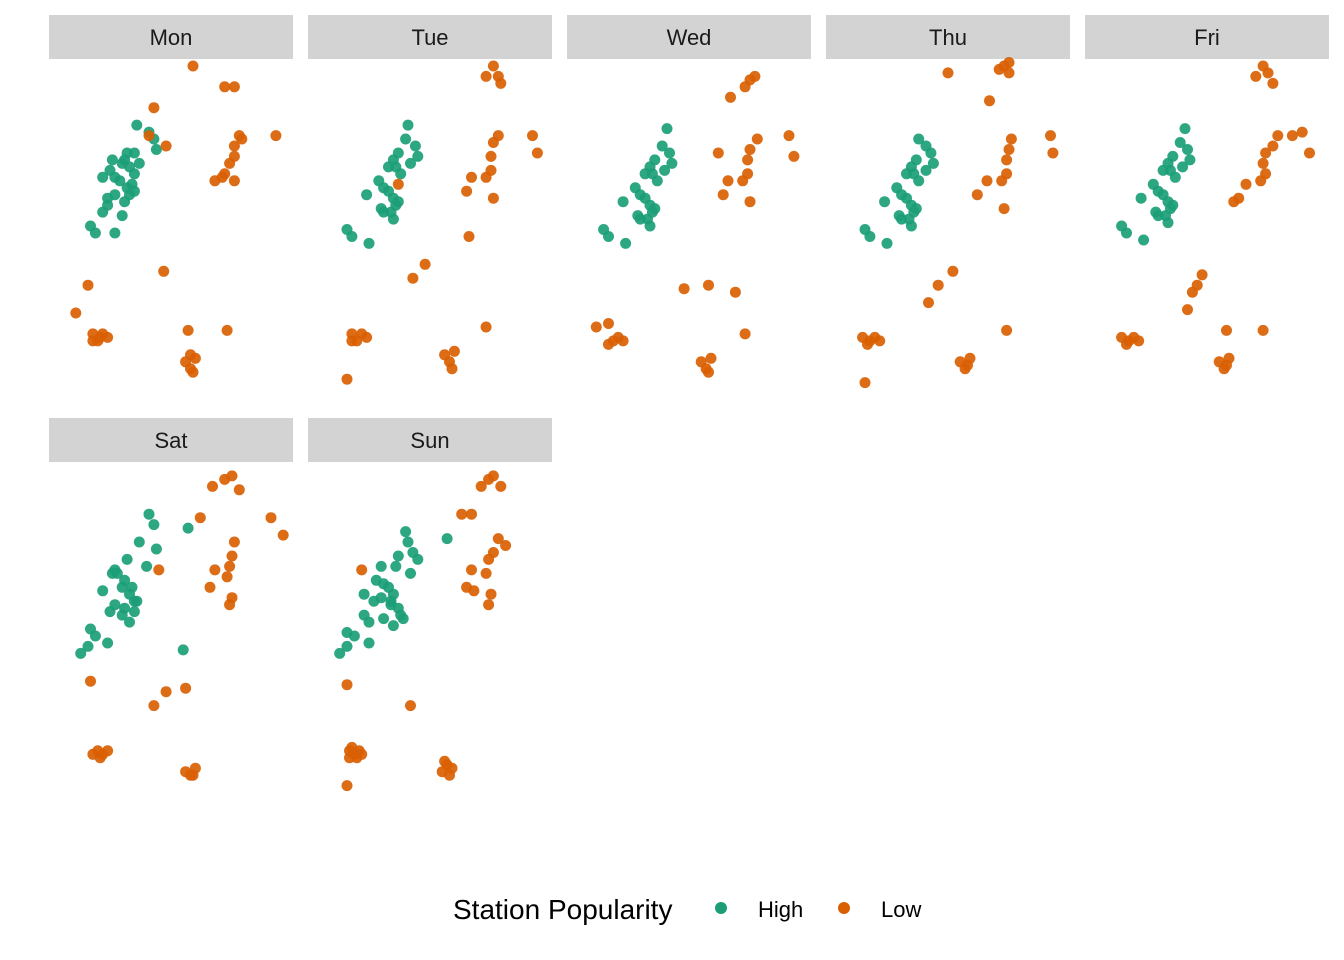 Image resolution: width=1344 pixels, height=960 pixels. I want to click on legend-label-high: High, so click(780, 909).